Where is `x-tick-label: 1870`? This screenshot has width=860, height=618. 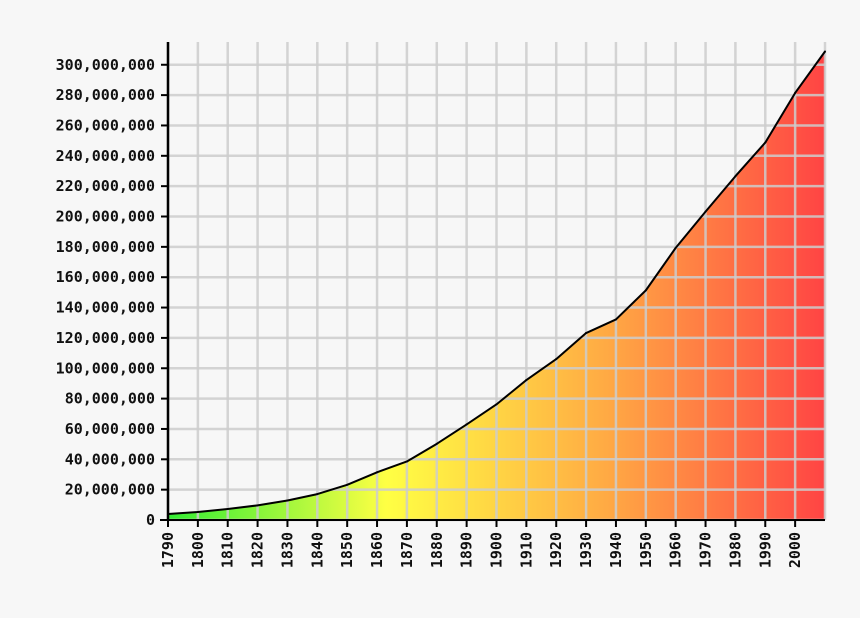 x-tick-label: 1870 is located at coordinates (407, 550).